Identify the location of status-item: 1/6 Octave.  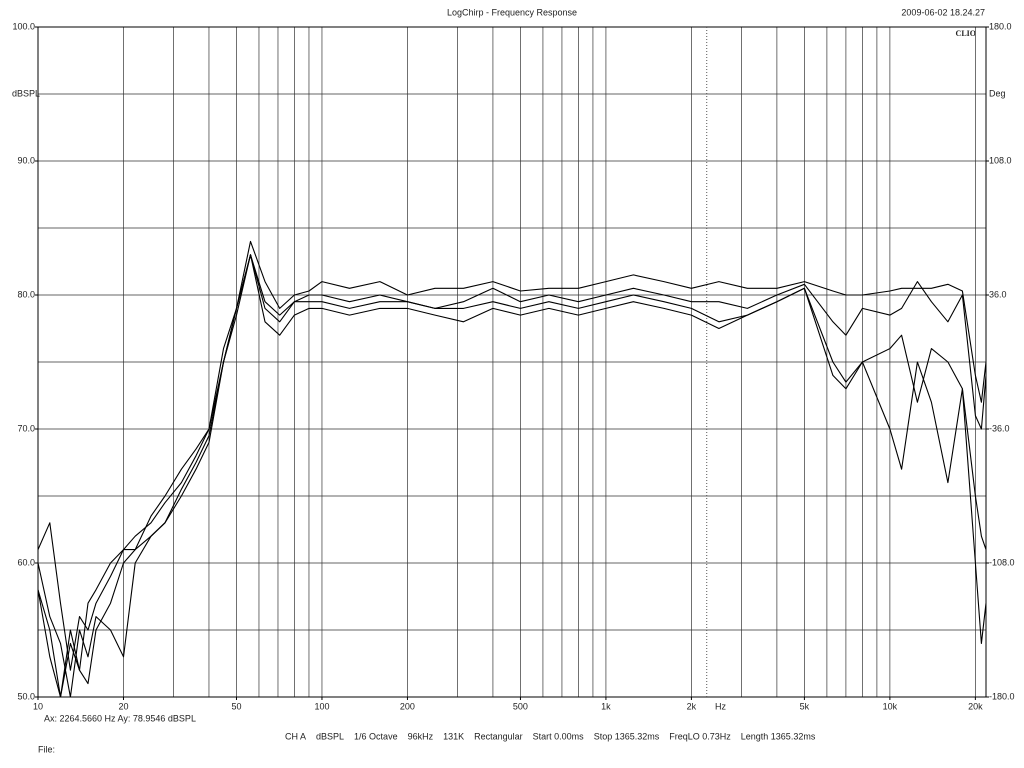
(376, 736).